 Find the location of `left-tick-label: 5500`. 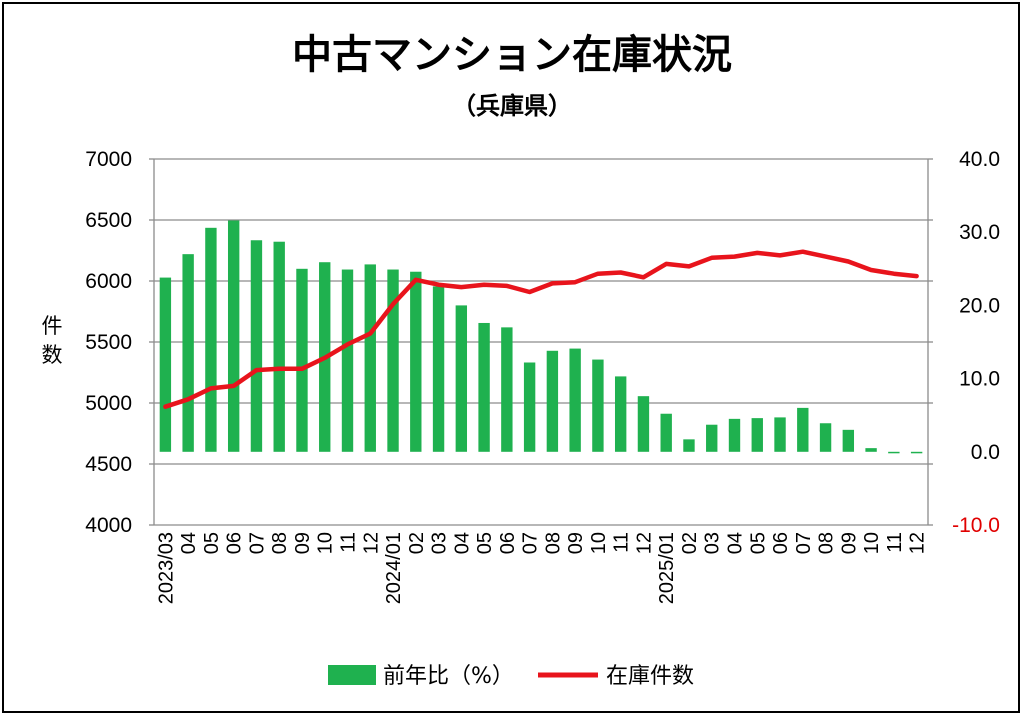

left-tick-label: 5500 is located at coordinates (108, 342).